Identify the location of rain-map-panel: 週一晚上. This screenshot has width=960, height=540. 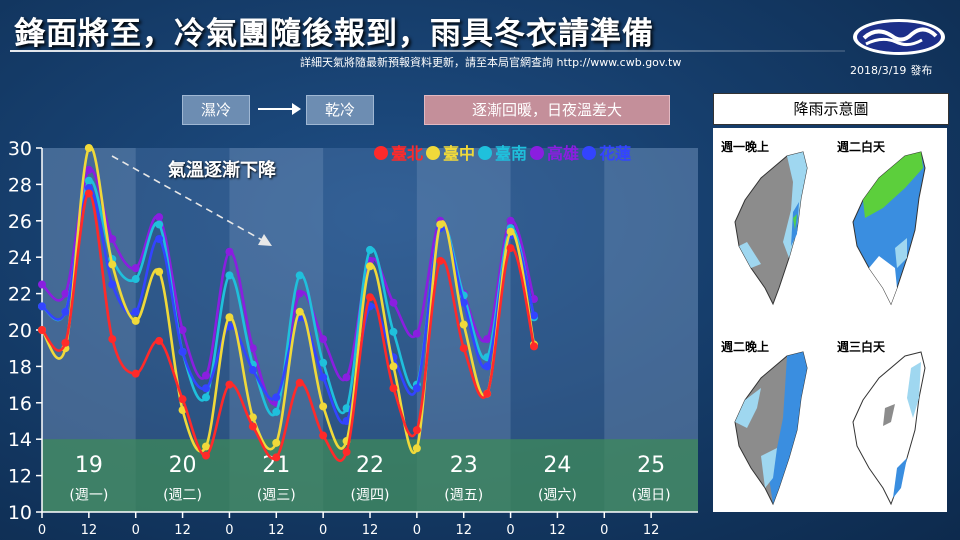
(773, 225).